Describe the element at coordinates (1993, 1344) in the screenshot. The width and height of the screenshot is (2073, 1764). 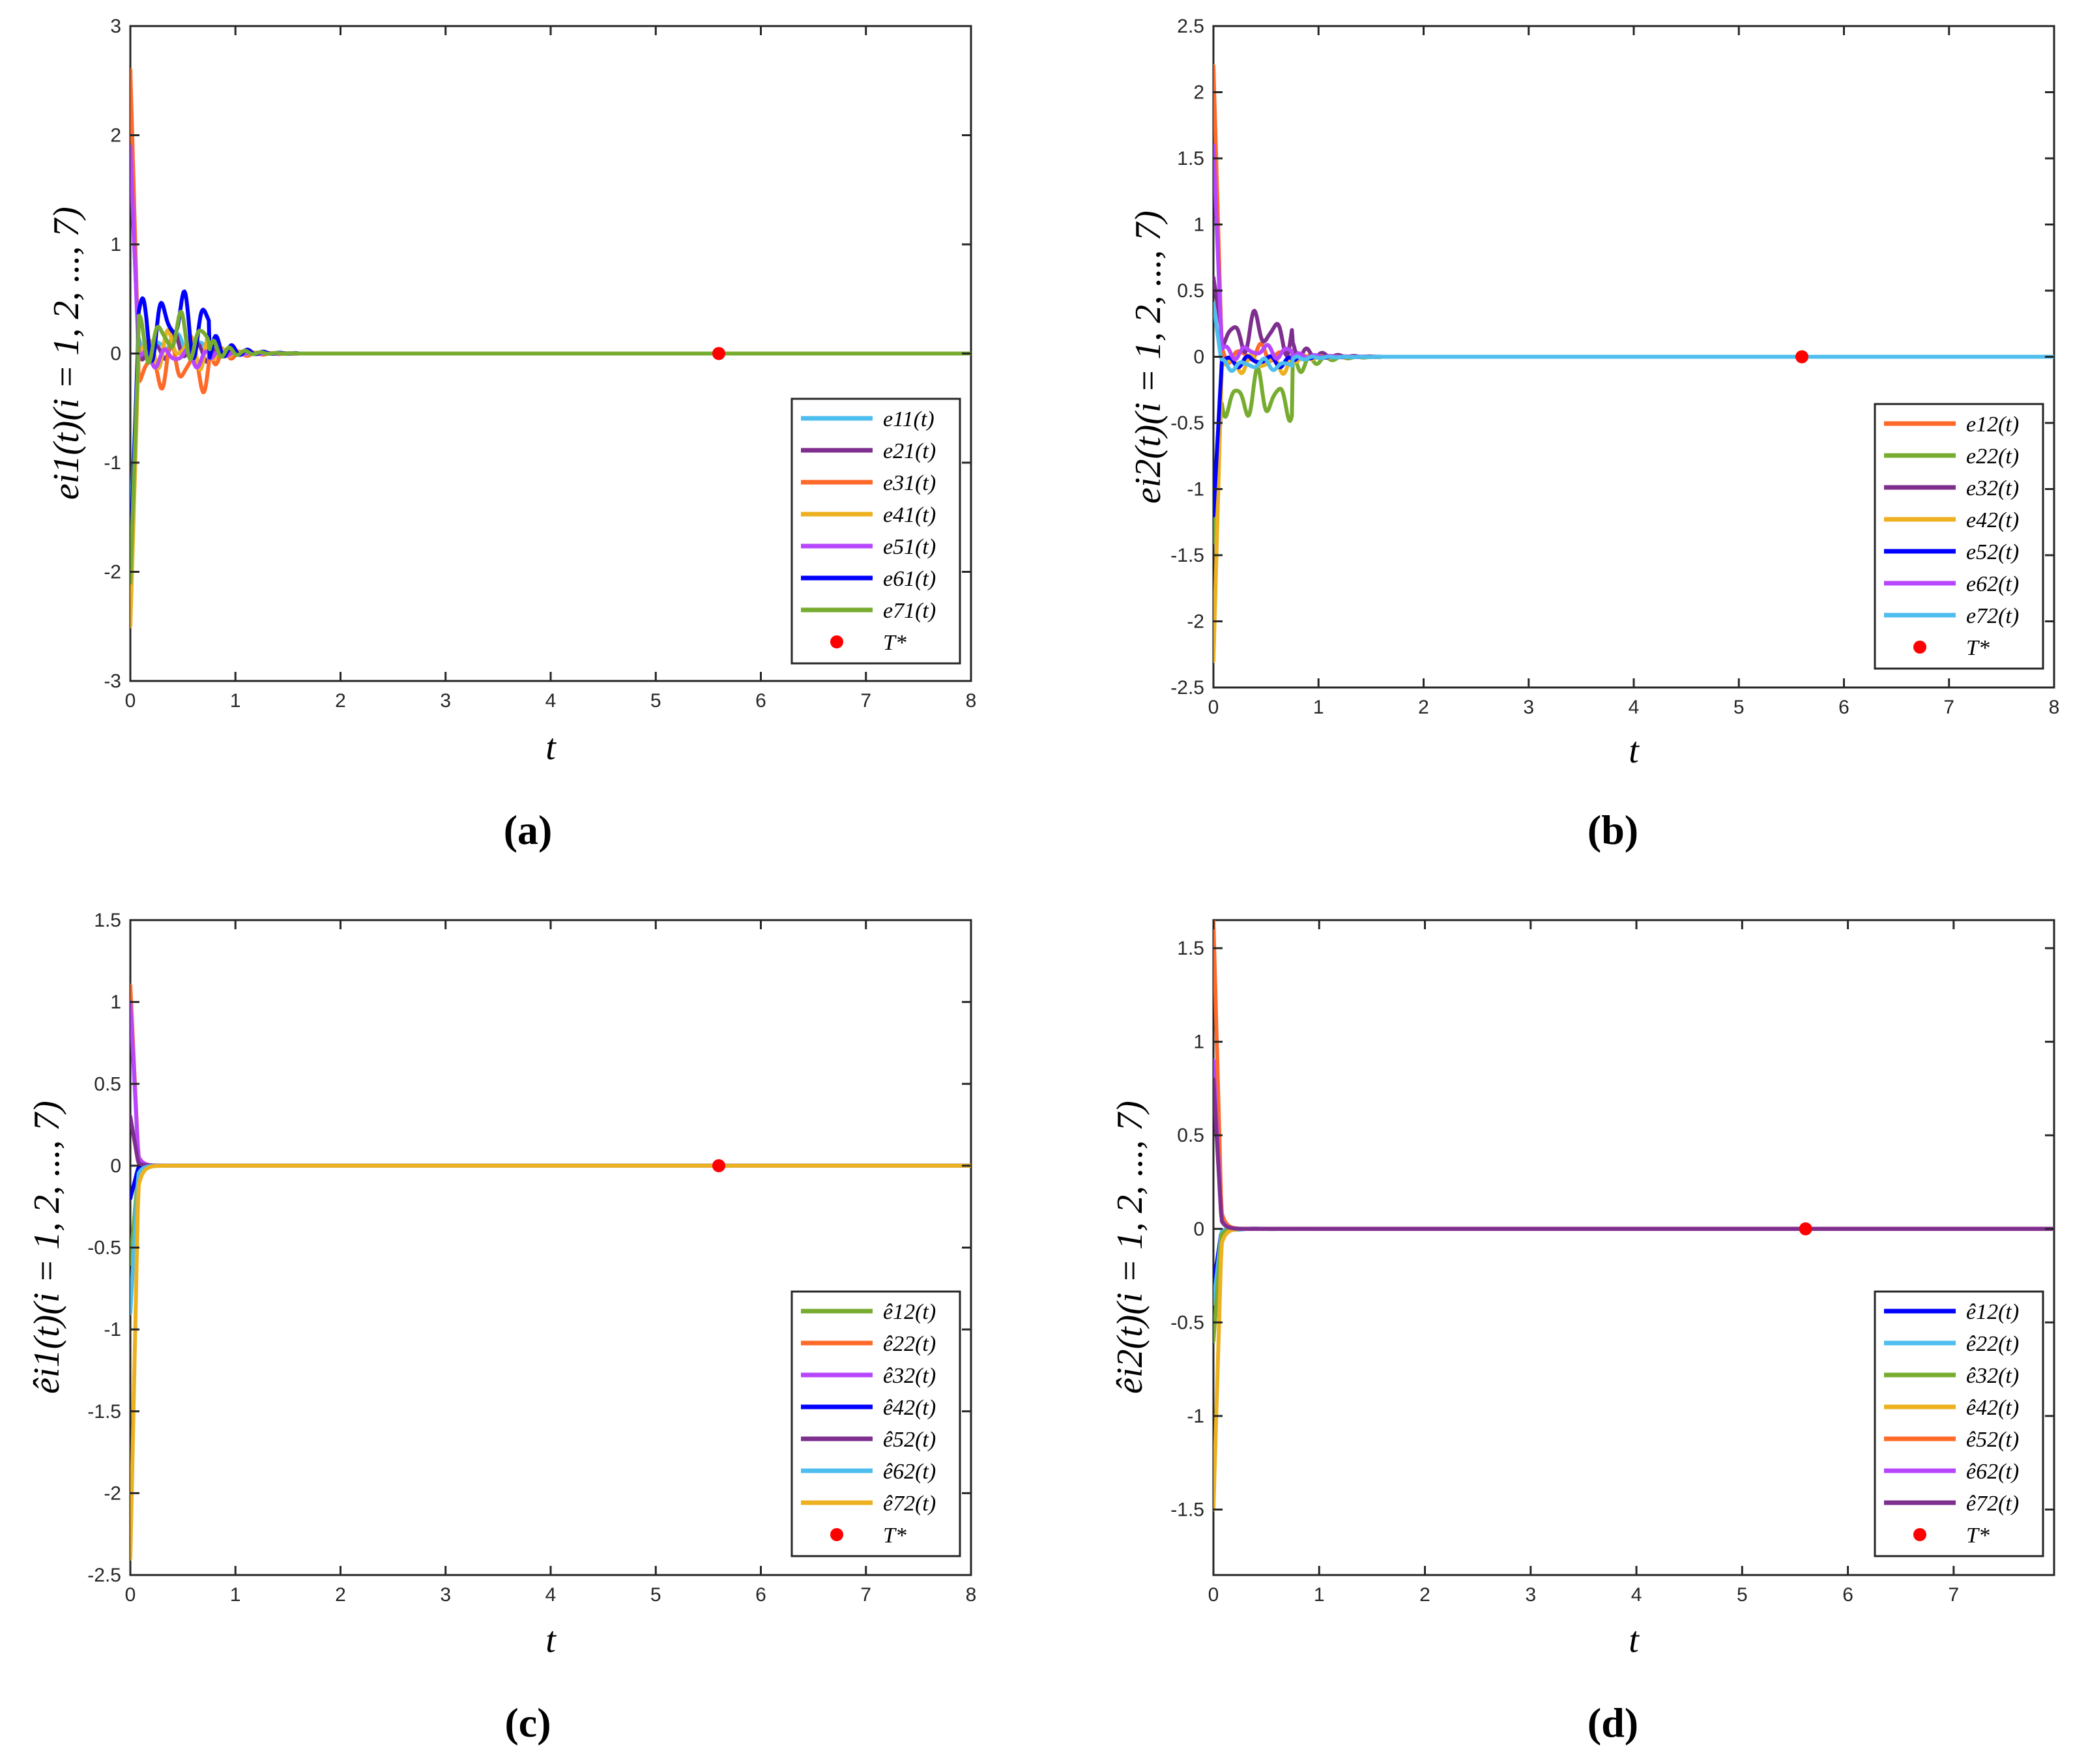
I see `panel-d-legend-label-2: ê22(t)` at that location.